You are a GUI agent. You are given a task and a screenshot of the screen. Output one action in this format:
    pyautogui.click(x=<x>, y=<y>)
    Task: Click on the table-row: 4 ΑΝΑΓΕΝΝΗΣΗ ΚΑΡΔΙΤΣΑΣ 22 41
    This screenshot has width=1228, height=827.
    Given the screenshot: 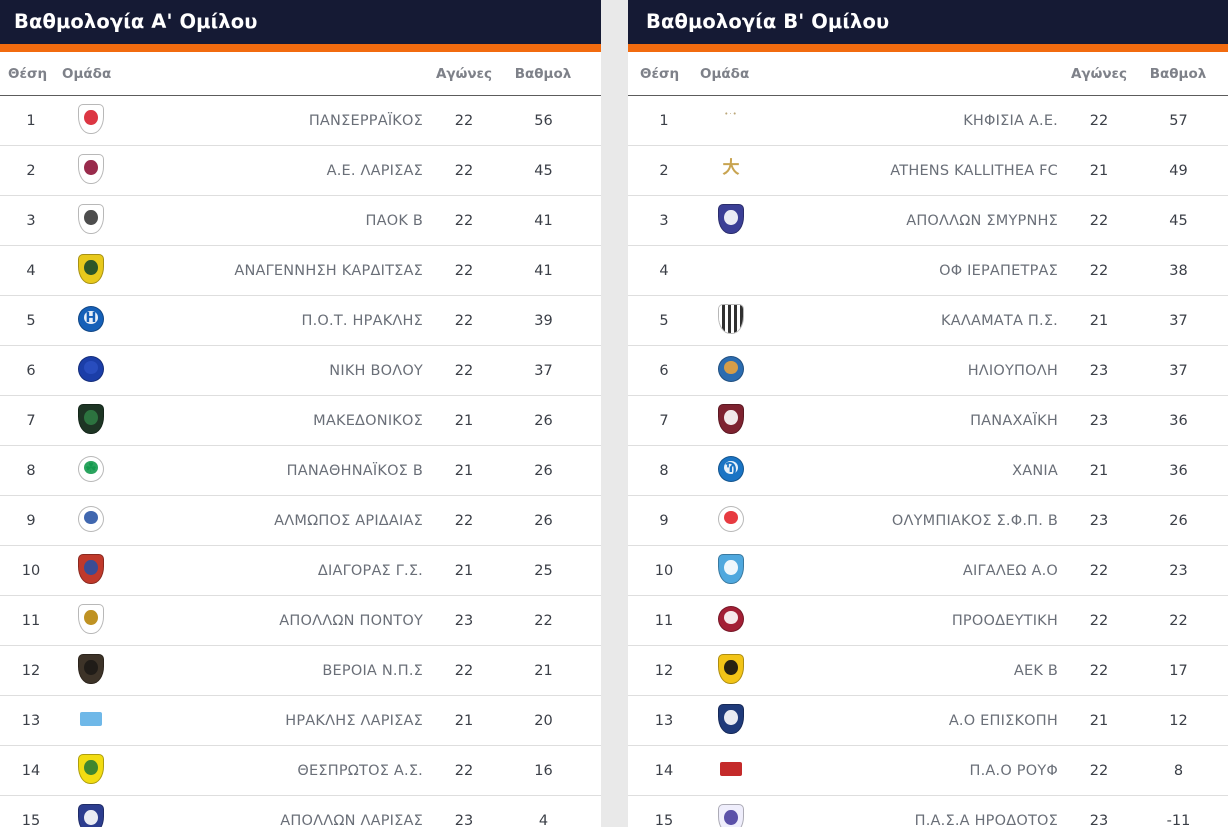 What is the action you would take?
    pyautogui.click(x=300, y=270)
    